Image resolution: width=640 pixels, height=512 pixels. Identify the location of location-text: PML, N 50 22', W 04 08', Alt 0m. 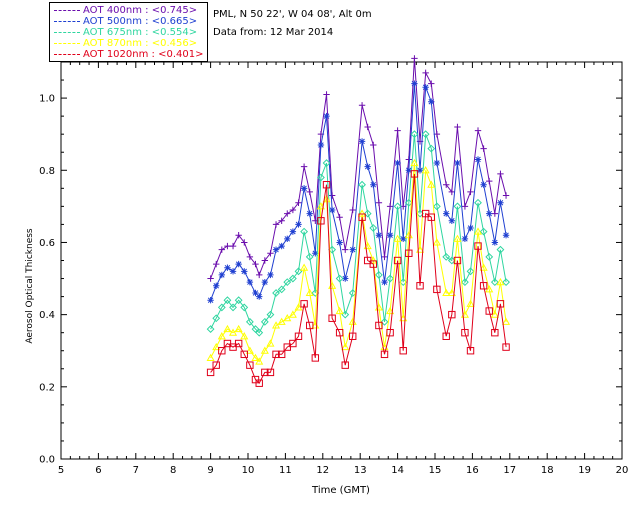
(292, 14).